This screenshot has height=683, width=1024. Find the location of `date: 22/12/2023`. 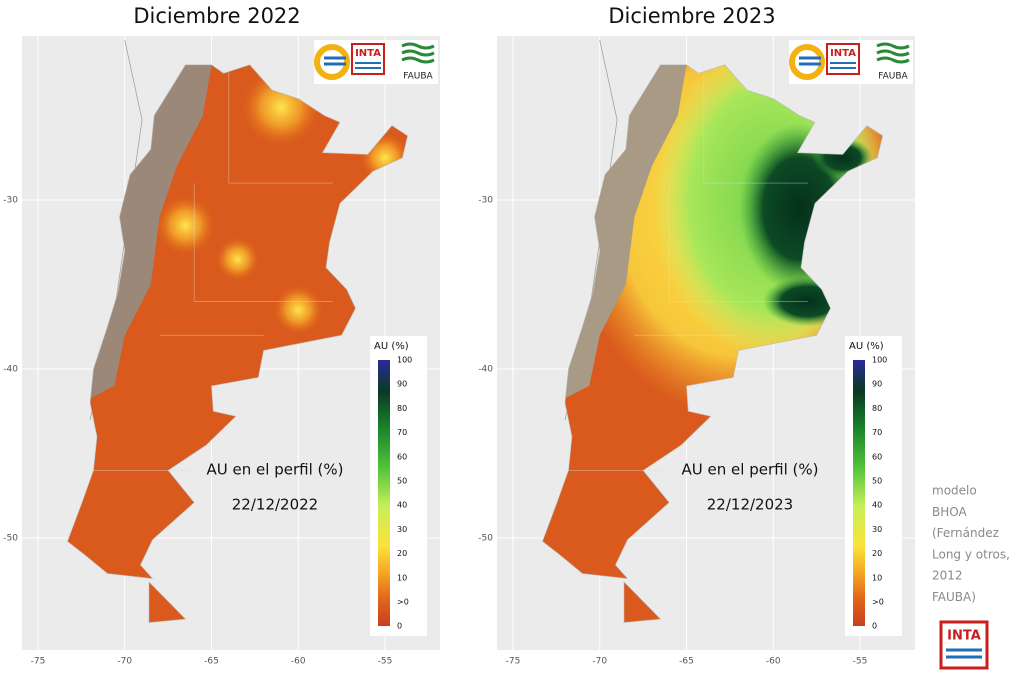

date: 22/12/2023 is located at coordinates (750, 505).